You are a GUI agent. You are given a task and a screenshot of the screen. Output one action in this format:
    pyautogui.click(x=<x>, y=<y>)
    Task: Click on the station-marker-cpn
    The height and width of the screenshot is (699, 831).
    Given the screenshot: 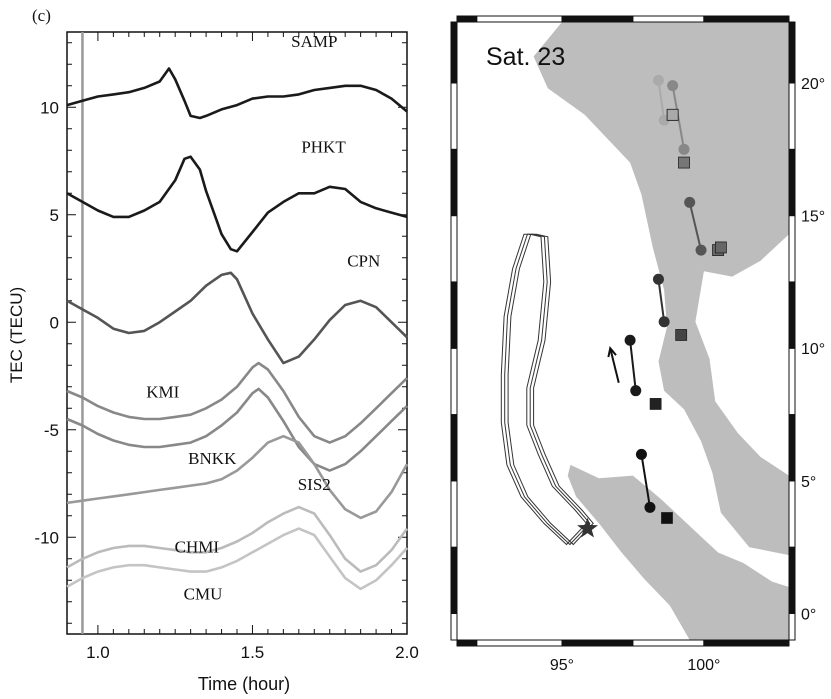 What is the action you would take?
    pyautogui.click(x=681, y=335)
    